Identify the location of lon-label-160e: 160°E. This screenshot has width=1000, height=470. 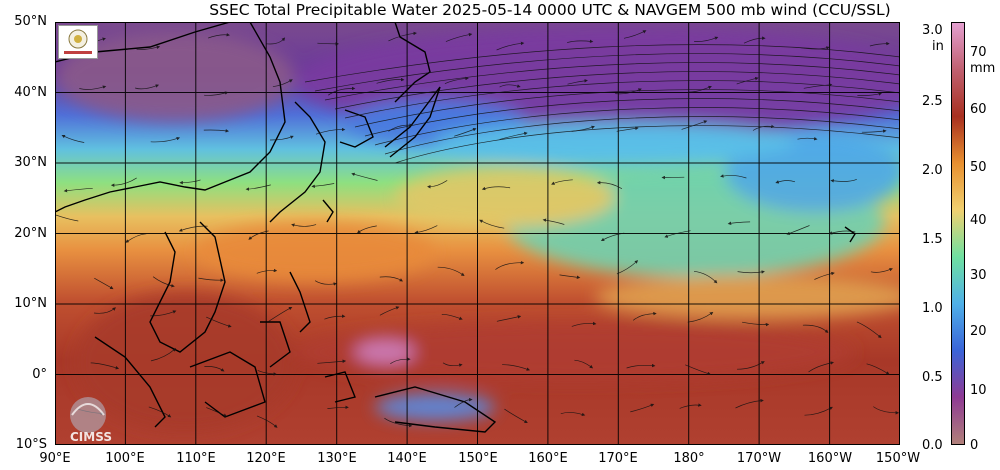
(548, 458).